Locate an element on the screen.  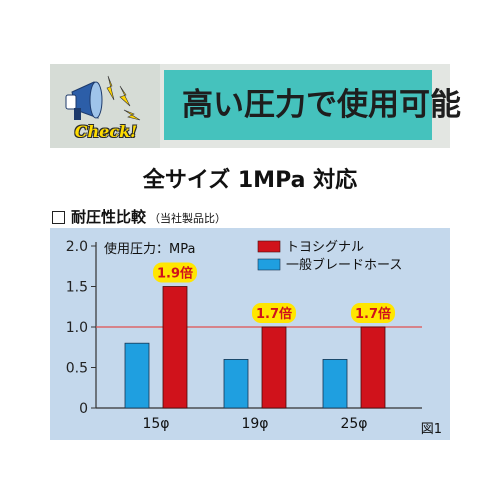
ratio-label: 1.9倍 is located at coordinates (175, 274).